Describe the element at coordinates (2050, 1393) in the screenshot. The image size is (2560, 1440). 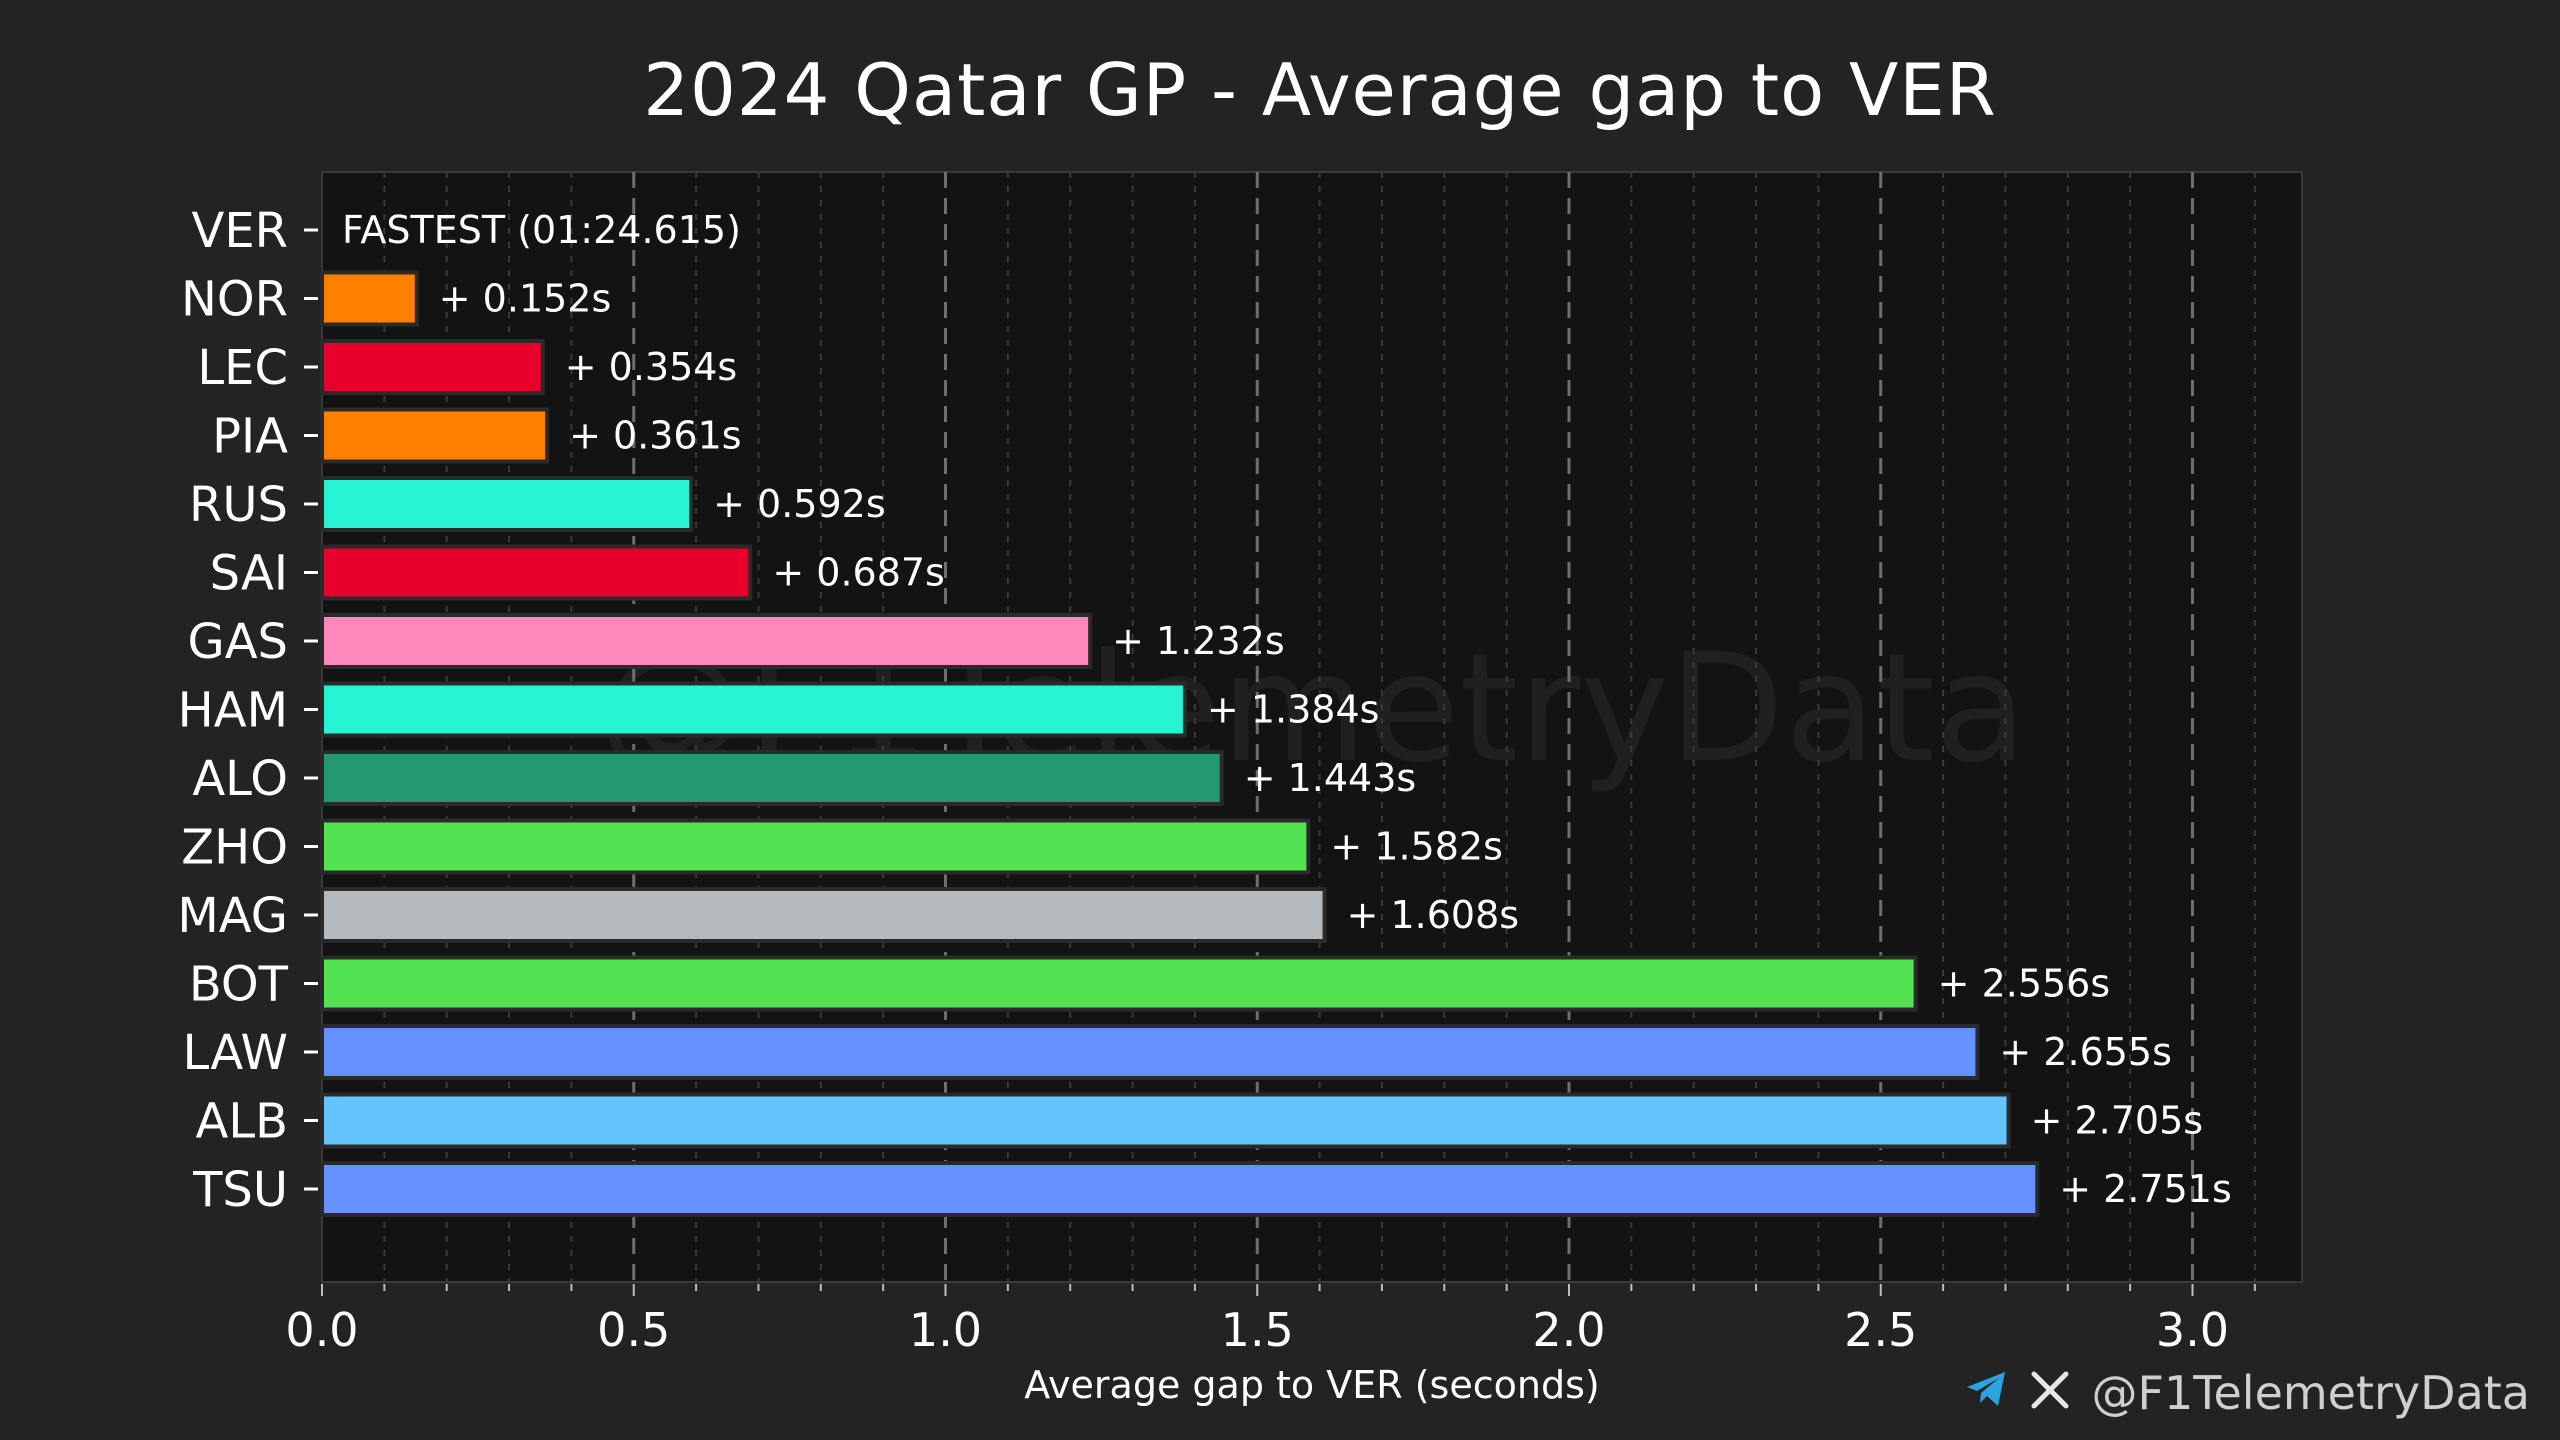
I see `x-icon` at that location.